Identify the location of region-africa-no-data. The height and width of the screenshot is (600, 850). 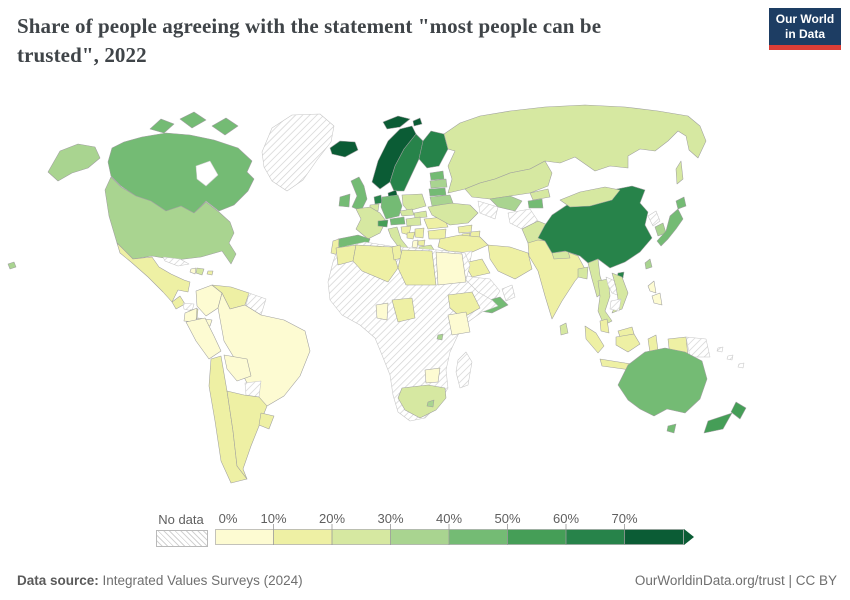
(413, 331).